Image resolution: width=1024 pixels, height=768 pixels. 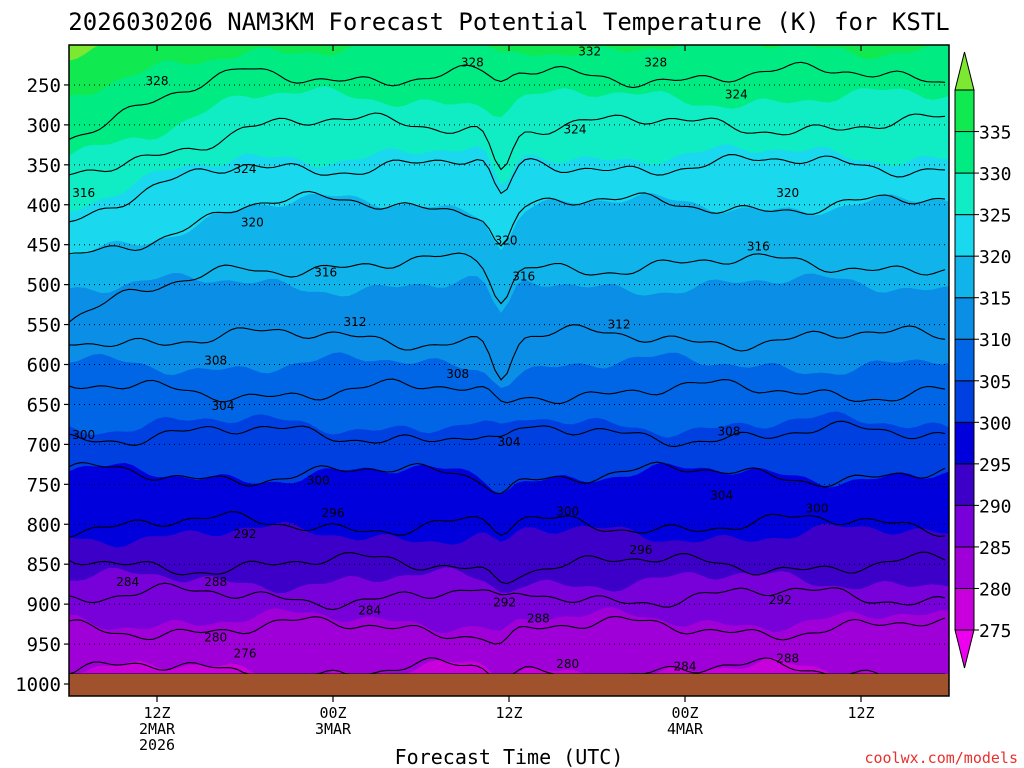 What do you see at coordinates (995, 299) in the screenshot?
I see `colorbar-label-315: 315` at bounding box center [995, 299].